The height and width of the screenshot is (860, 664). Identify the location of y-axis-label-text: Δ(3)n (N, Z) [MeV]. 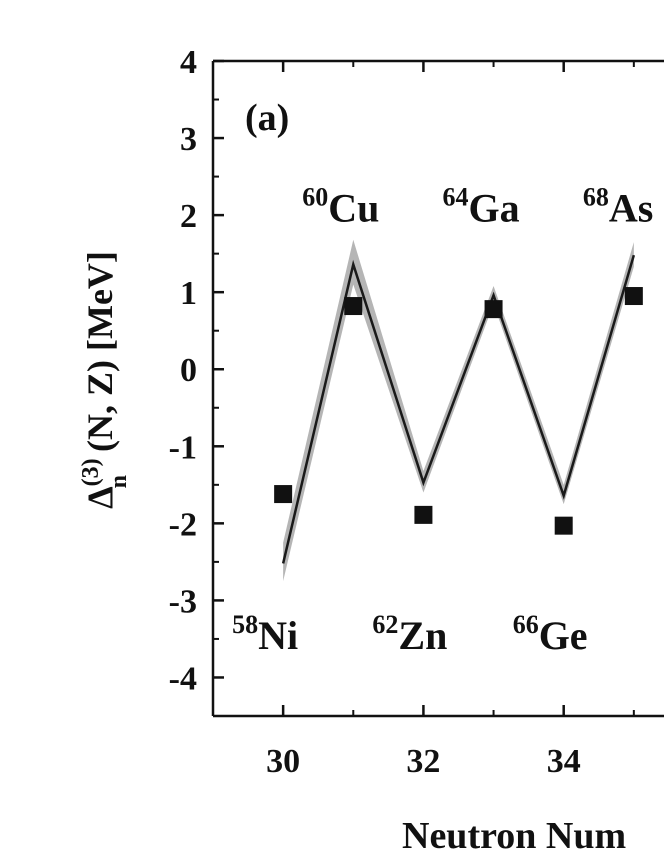
(105, 380).